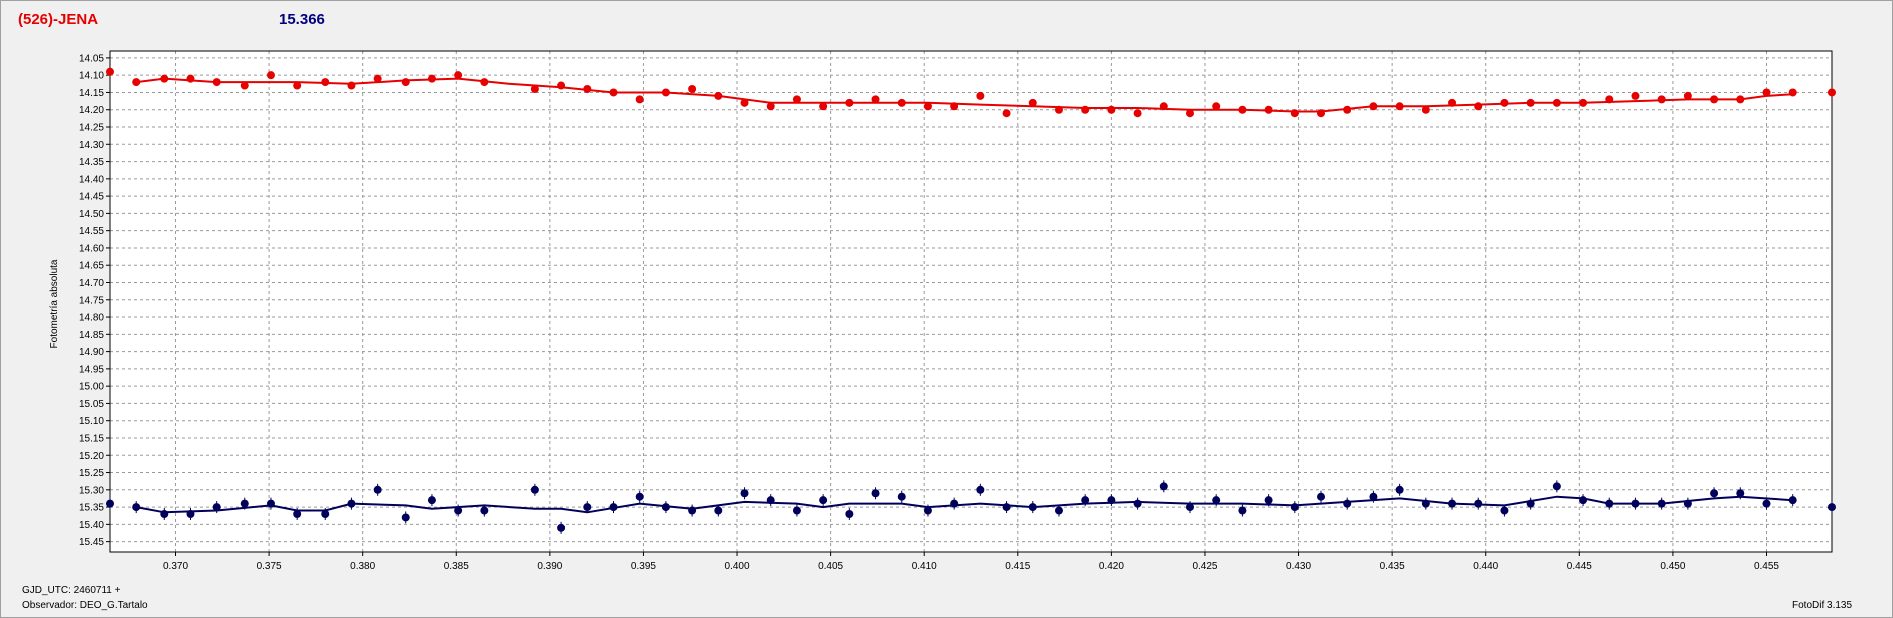 This screenshot has width=1893, height=618. Describe the element at coordinates (737, 566) in the screenshot. I see `x-tick-label: 0.400` at that location.